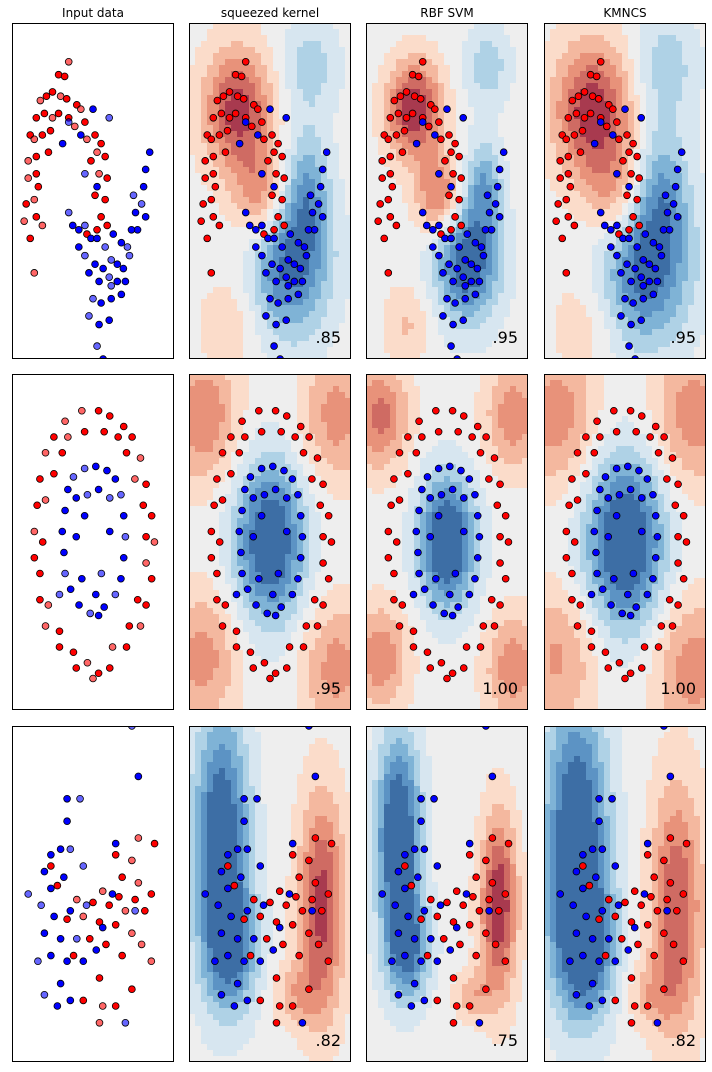 Image resolution: width=712 pixels, height=1072 pixels. Describe the element at coordinates (270, 894) in the screenshot. I see `panel-r2-c1: .82` at that location.